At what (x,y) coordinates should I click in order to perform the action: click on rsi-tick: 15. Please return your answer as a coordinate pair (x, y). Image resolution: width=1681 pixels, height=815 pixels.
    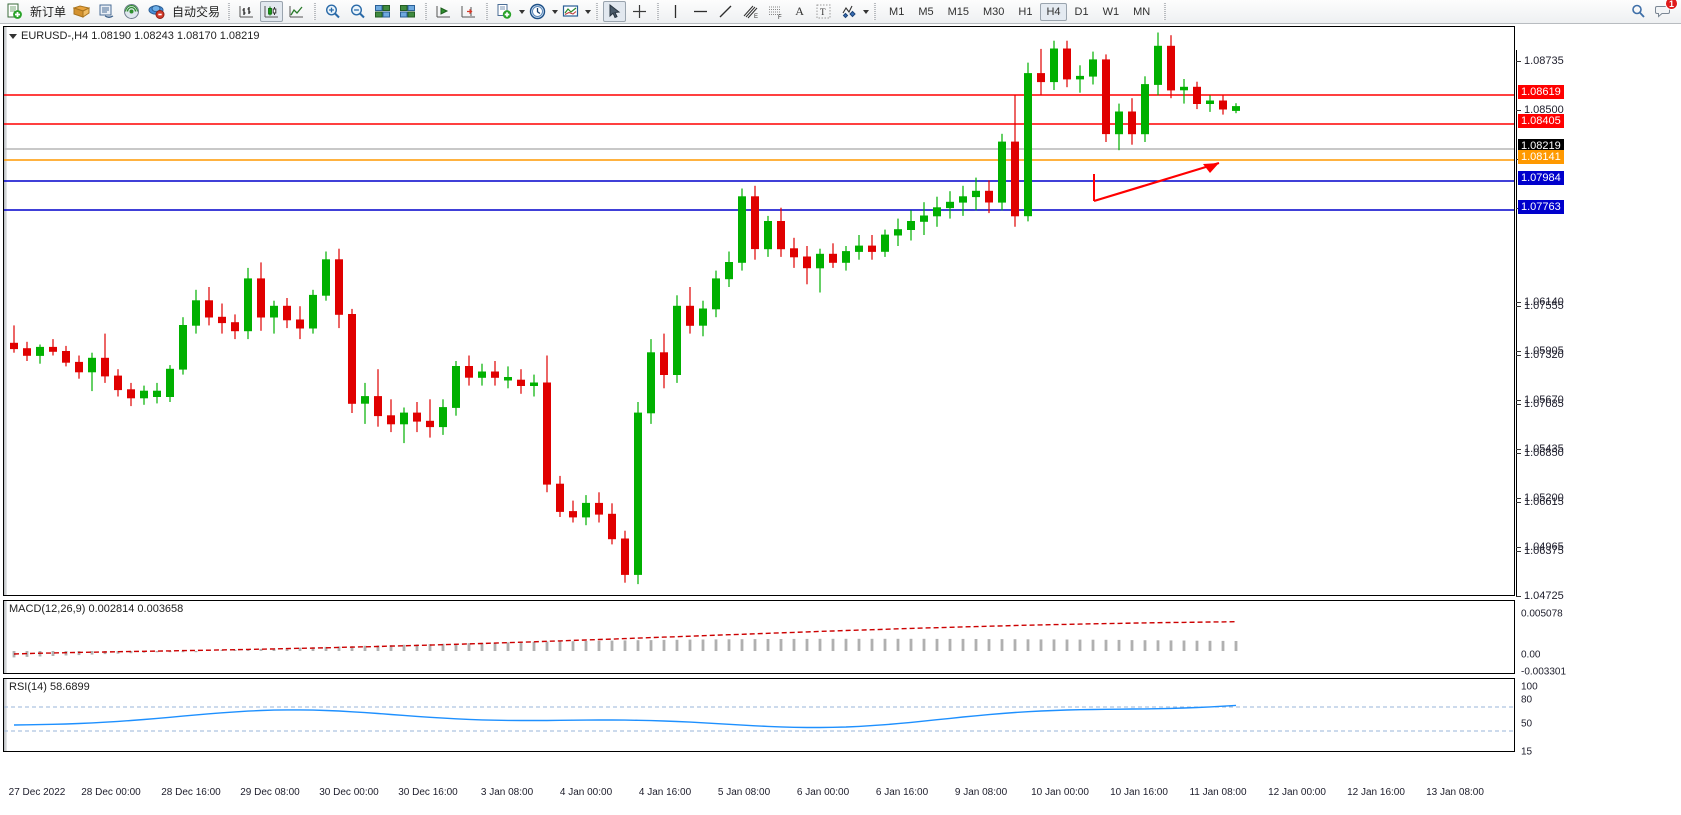
    Looking at the image, I should click on (1527, 752).